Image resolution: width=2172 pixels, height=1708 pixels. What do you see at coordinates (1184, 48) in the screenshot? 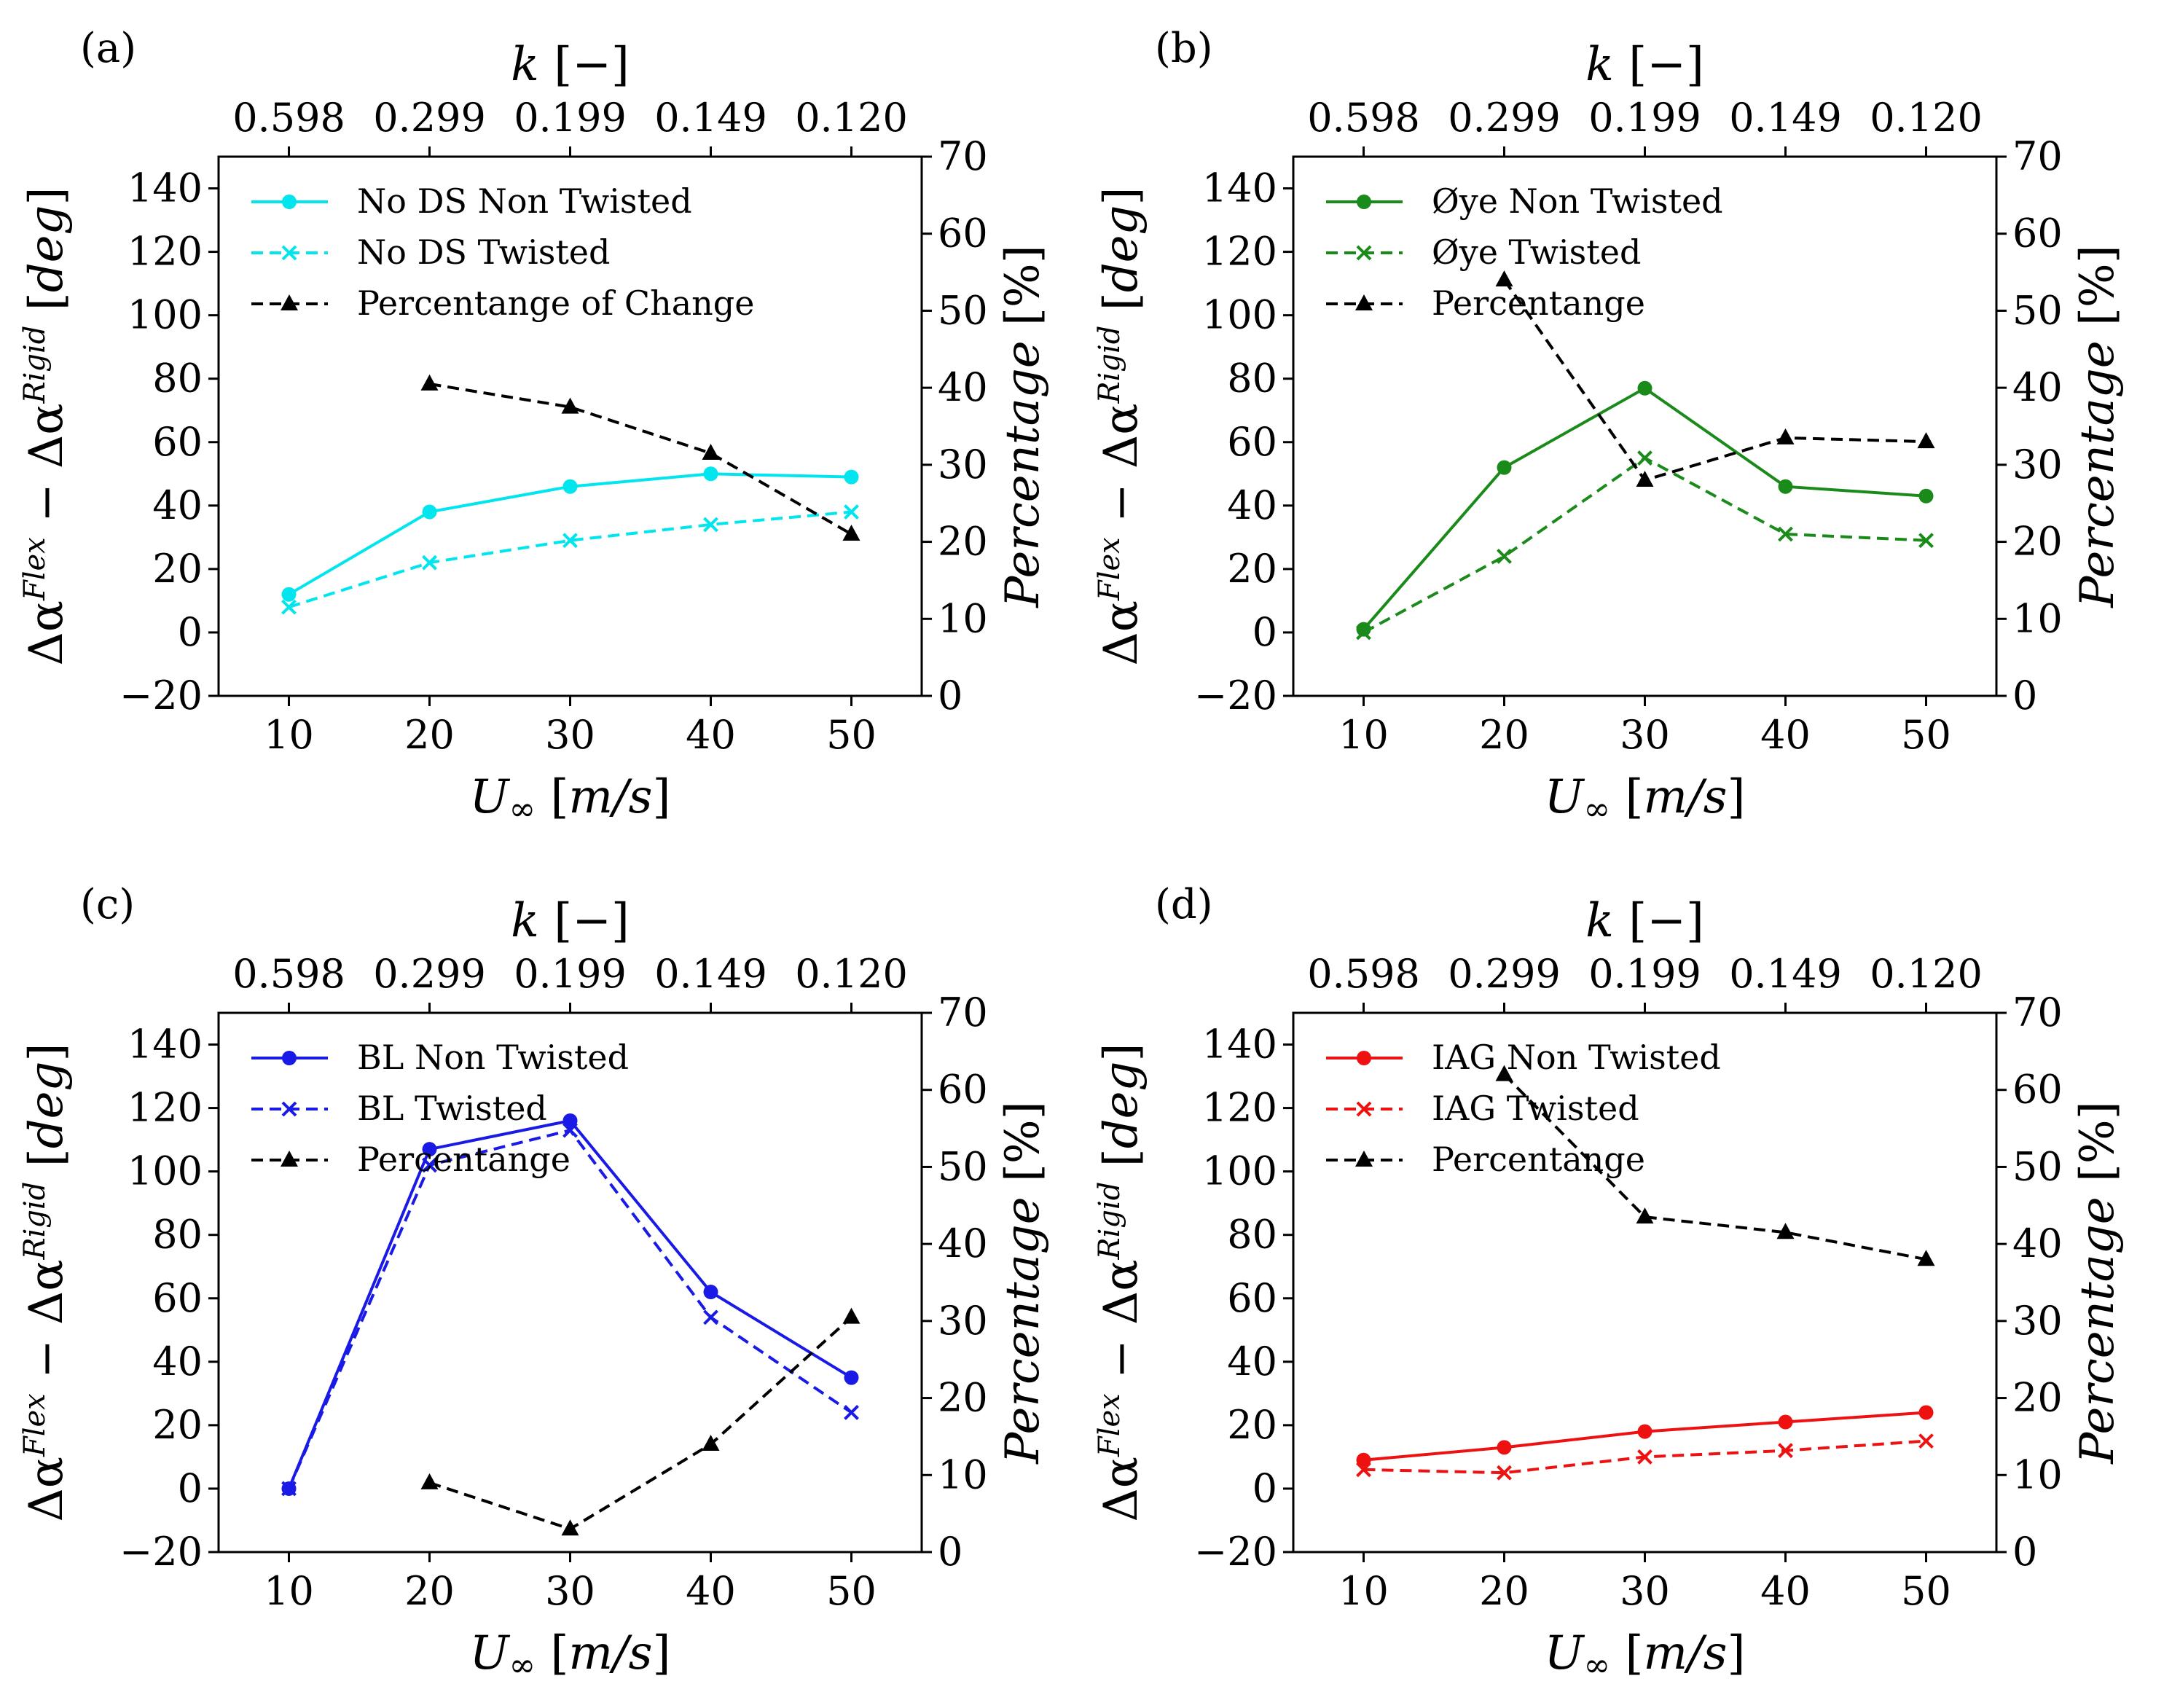
I see `panel-letter: (b)` at bounding box center [1184, 48].